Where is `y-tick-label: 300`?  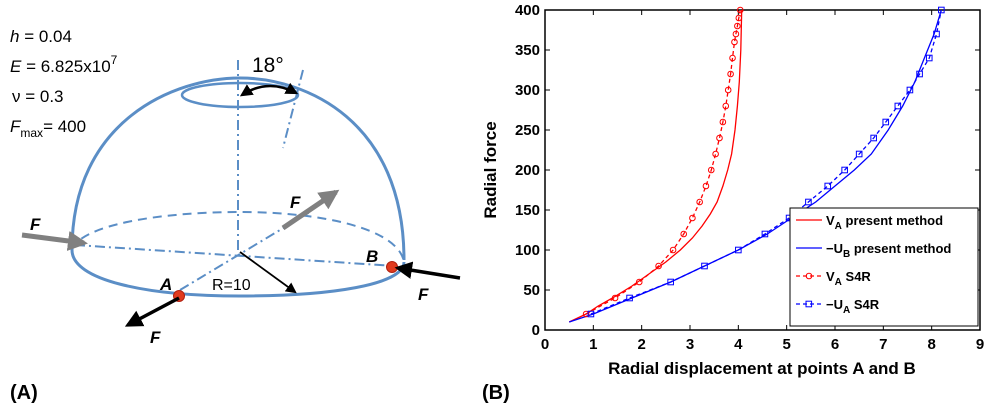
y-tick-label: 300 is located at coordinates (527, 90).